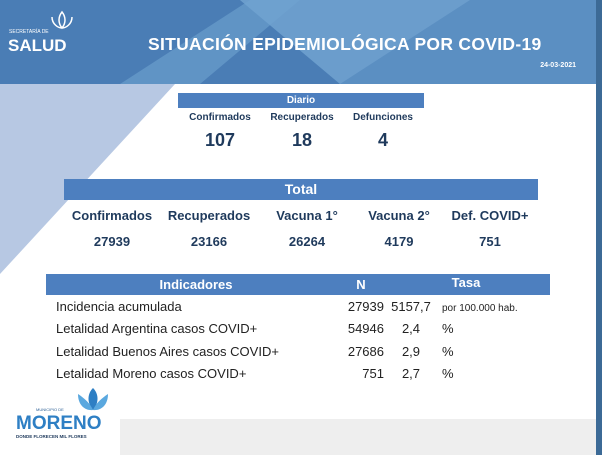  Describe the element at coordinates (220, 117) in the screenshot. I see `diario-label: Confirmados` at that location.